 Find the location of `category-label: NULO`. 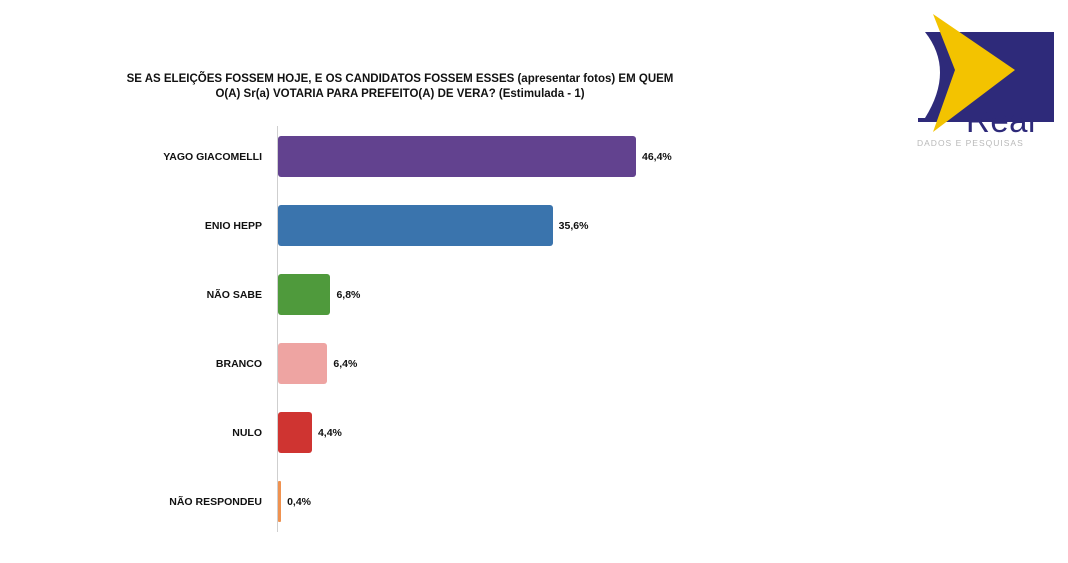

category-label: NULO is located at coordinates (247, 432).